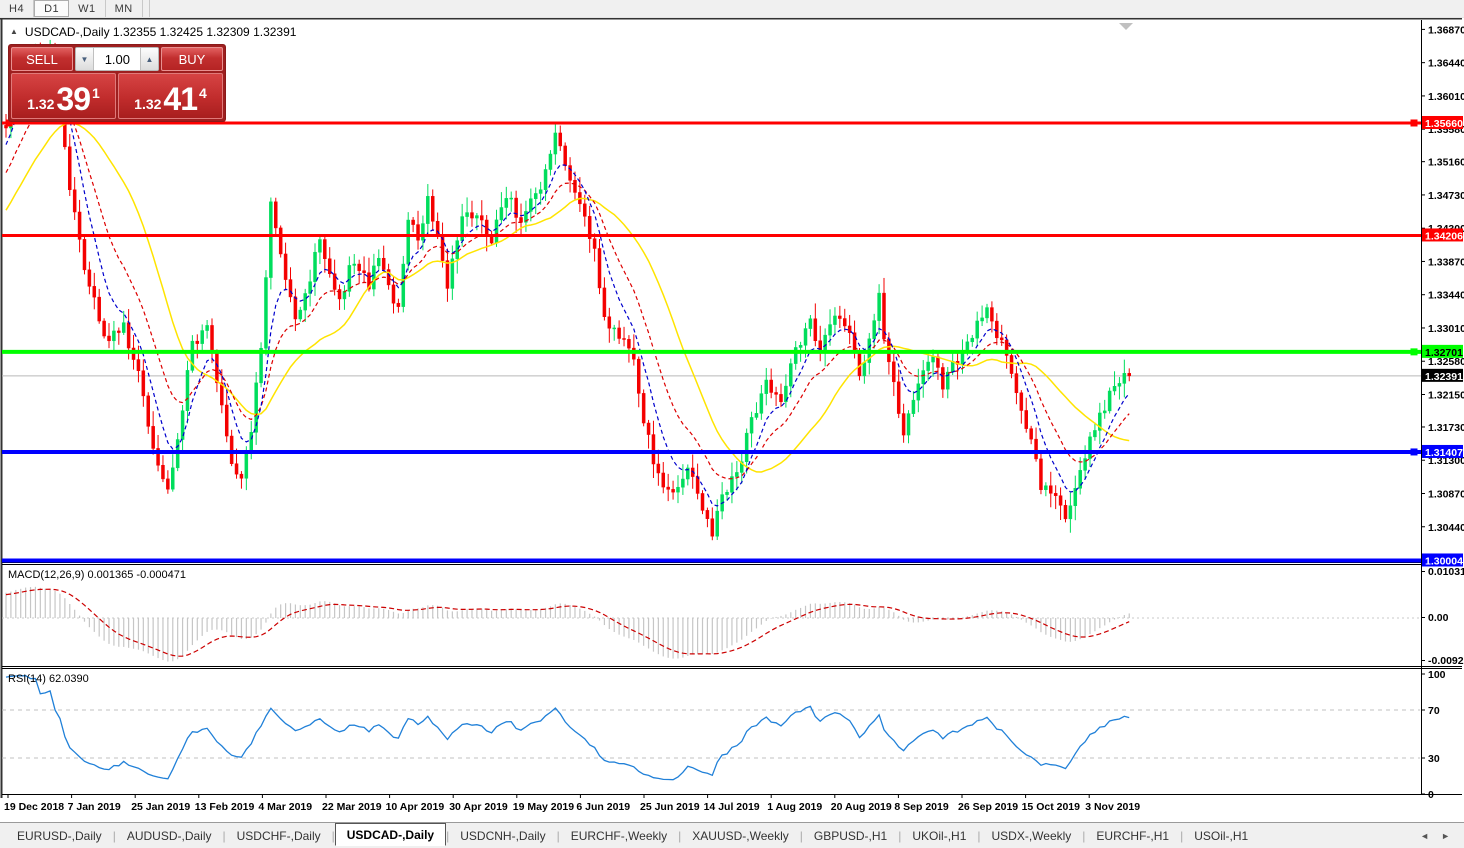 The width and height of the screenshot is (1464, 848). What do you see at coordinates (1112, 807) in the screenshot?
I see `svg-text: 3 Nov 2019` at bounding box center [1112, 807].